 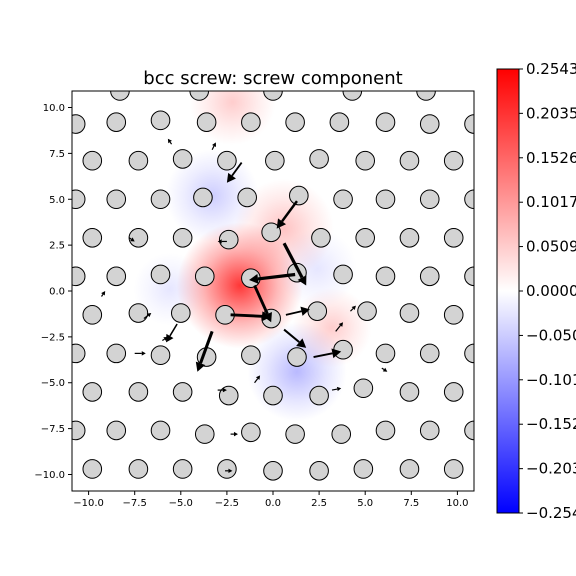 What do you see at coordinates (457, 503) in the screenshot?
I see `x-tick-label: 10.0` at bounding box center [457, 503].